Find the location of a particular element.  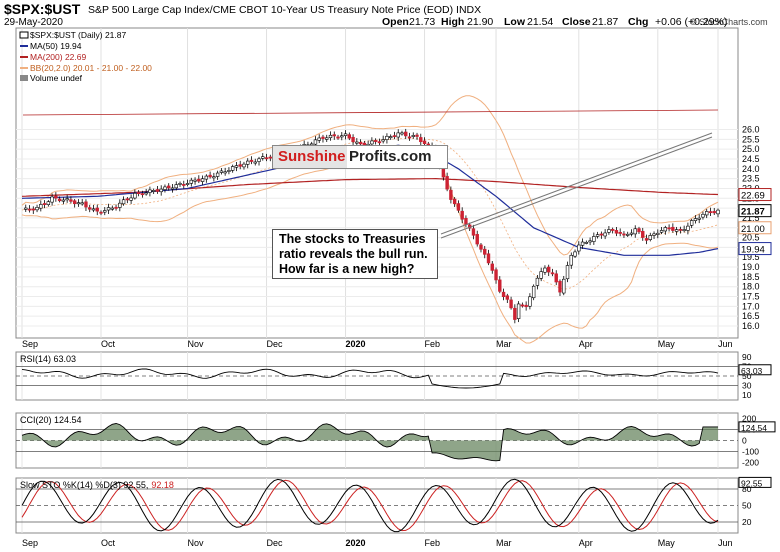

month-label: Feb is located at coordinates (433, 344).